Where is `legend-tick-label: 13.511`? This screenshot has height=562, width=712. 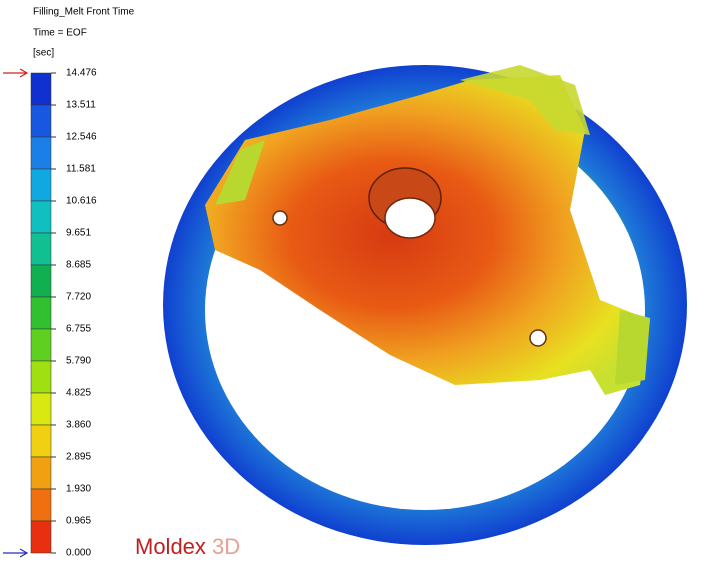 legend-tick-label: 13.511 is located at coordinates (81, 105).